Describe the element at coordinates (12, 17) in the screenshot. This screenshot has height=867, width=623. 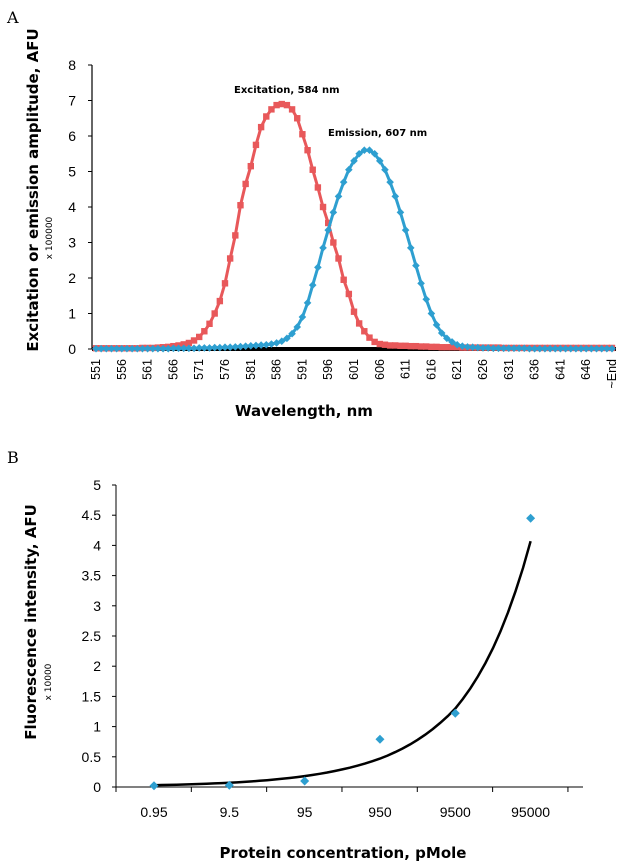
I see `panel-a-label: A` at that location.